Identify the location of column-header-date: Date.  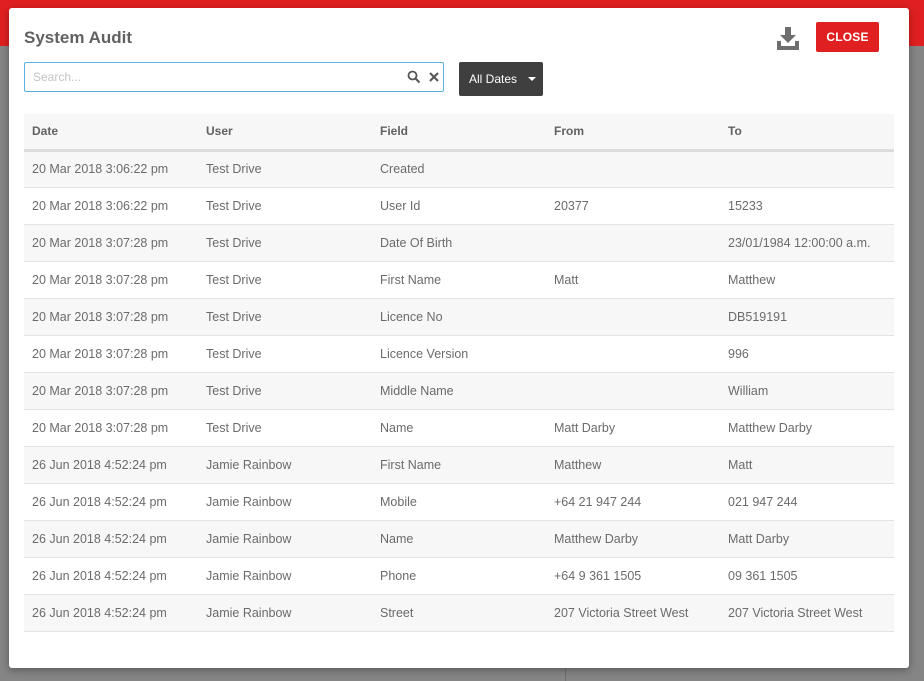
(111, 133).